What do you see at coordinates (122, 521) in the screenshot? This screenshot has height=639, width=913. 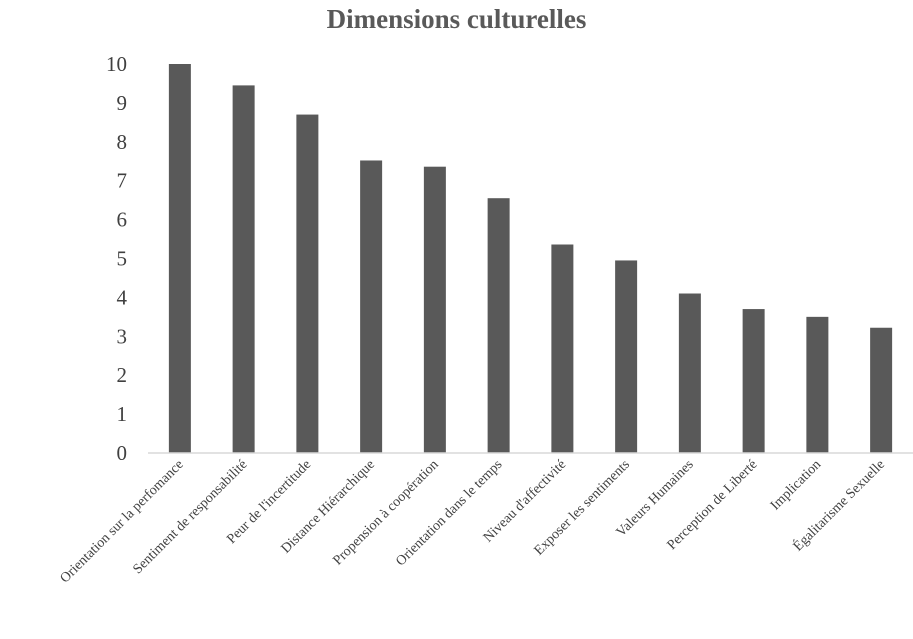 I see `x-category-label: Orientation sur la perfomance` at bounding box center [122, 521].